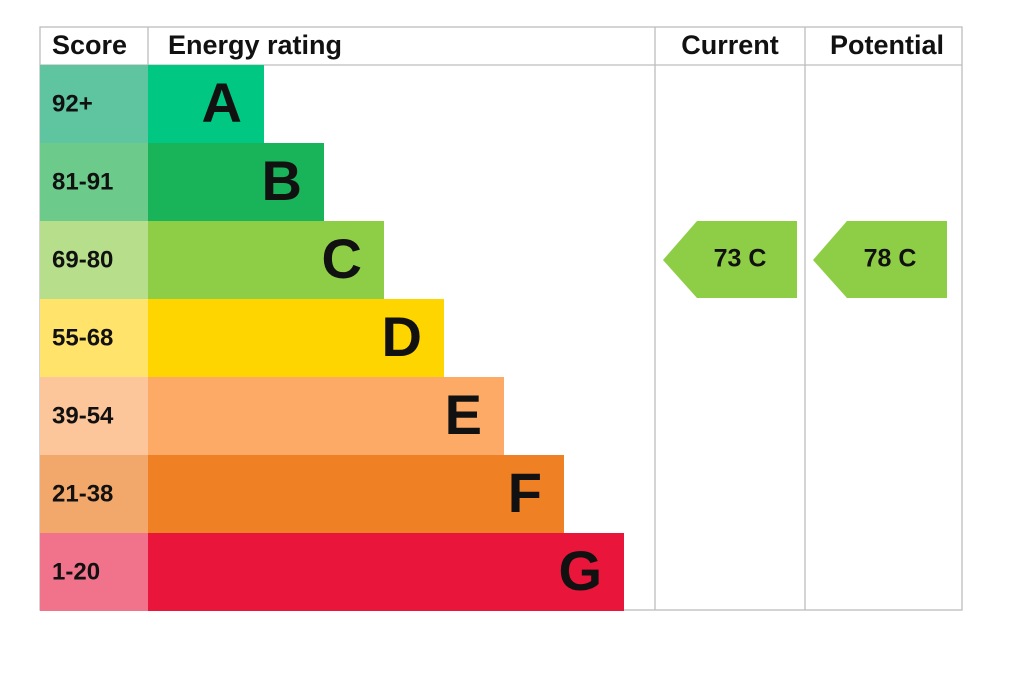  Describe the element at coordinates (282, 180) in the screenshot. I see `rating-letter: B` at that location.